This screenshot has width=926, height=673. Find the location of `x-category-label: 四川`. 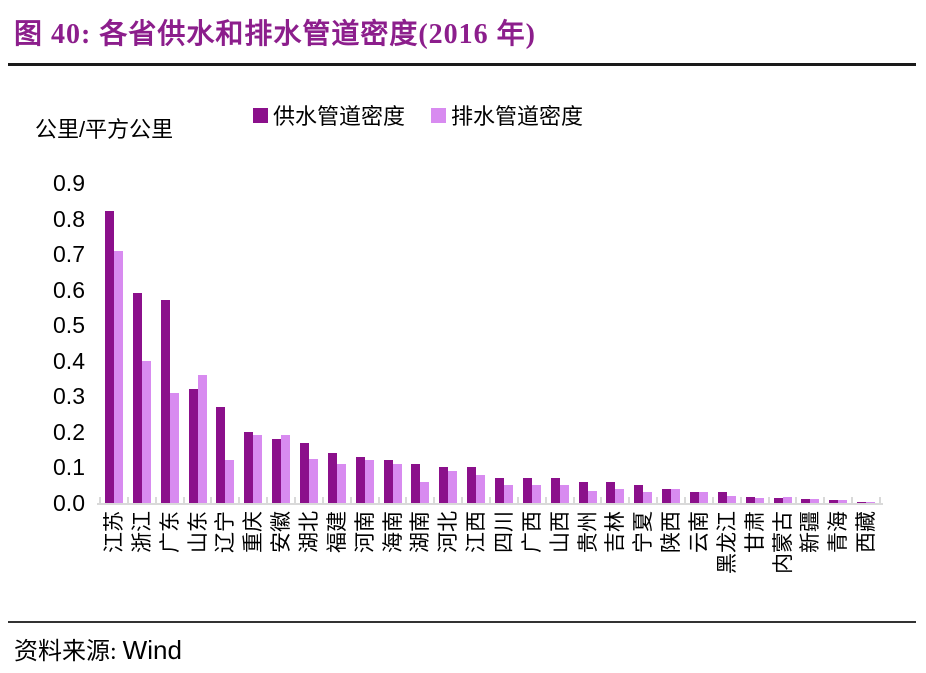

x-category-label: 四川 is located at coordinates (504, 532).